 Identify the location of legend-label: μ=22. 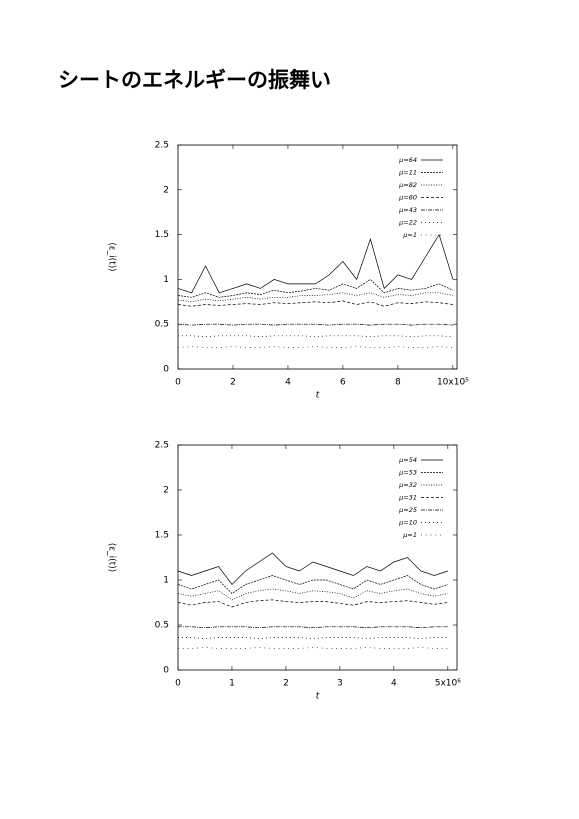
(407, 223).